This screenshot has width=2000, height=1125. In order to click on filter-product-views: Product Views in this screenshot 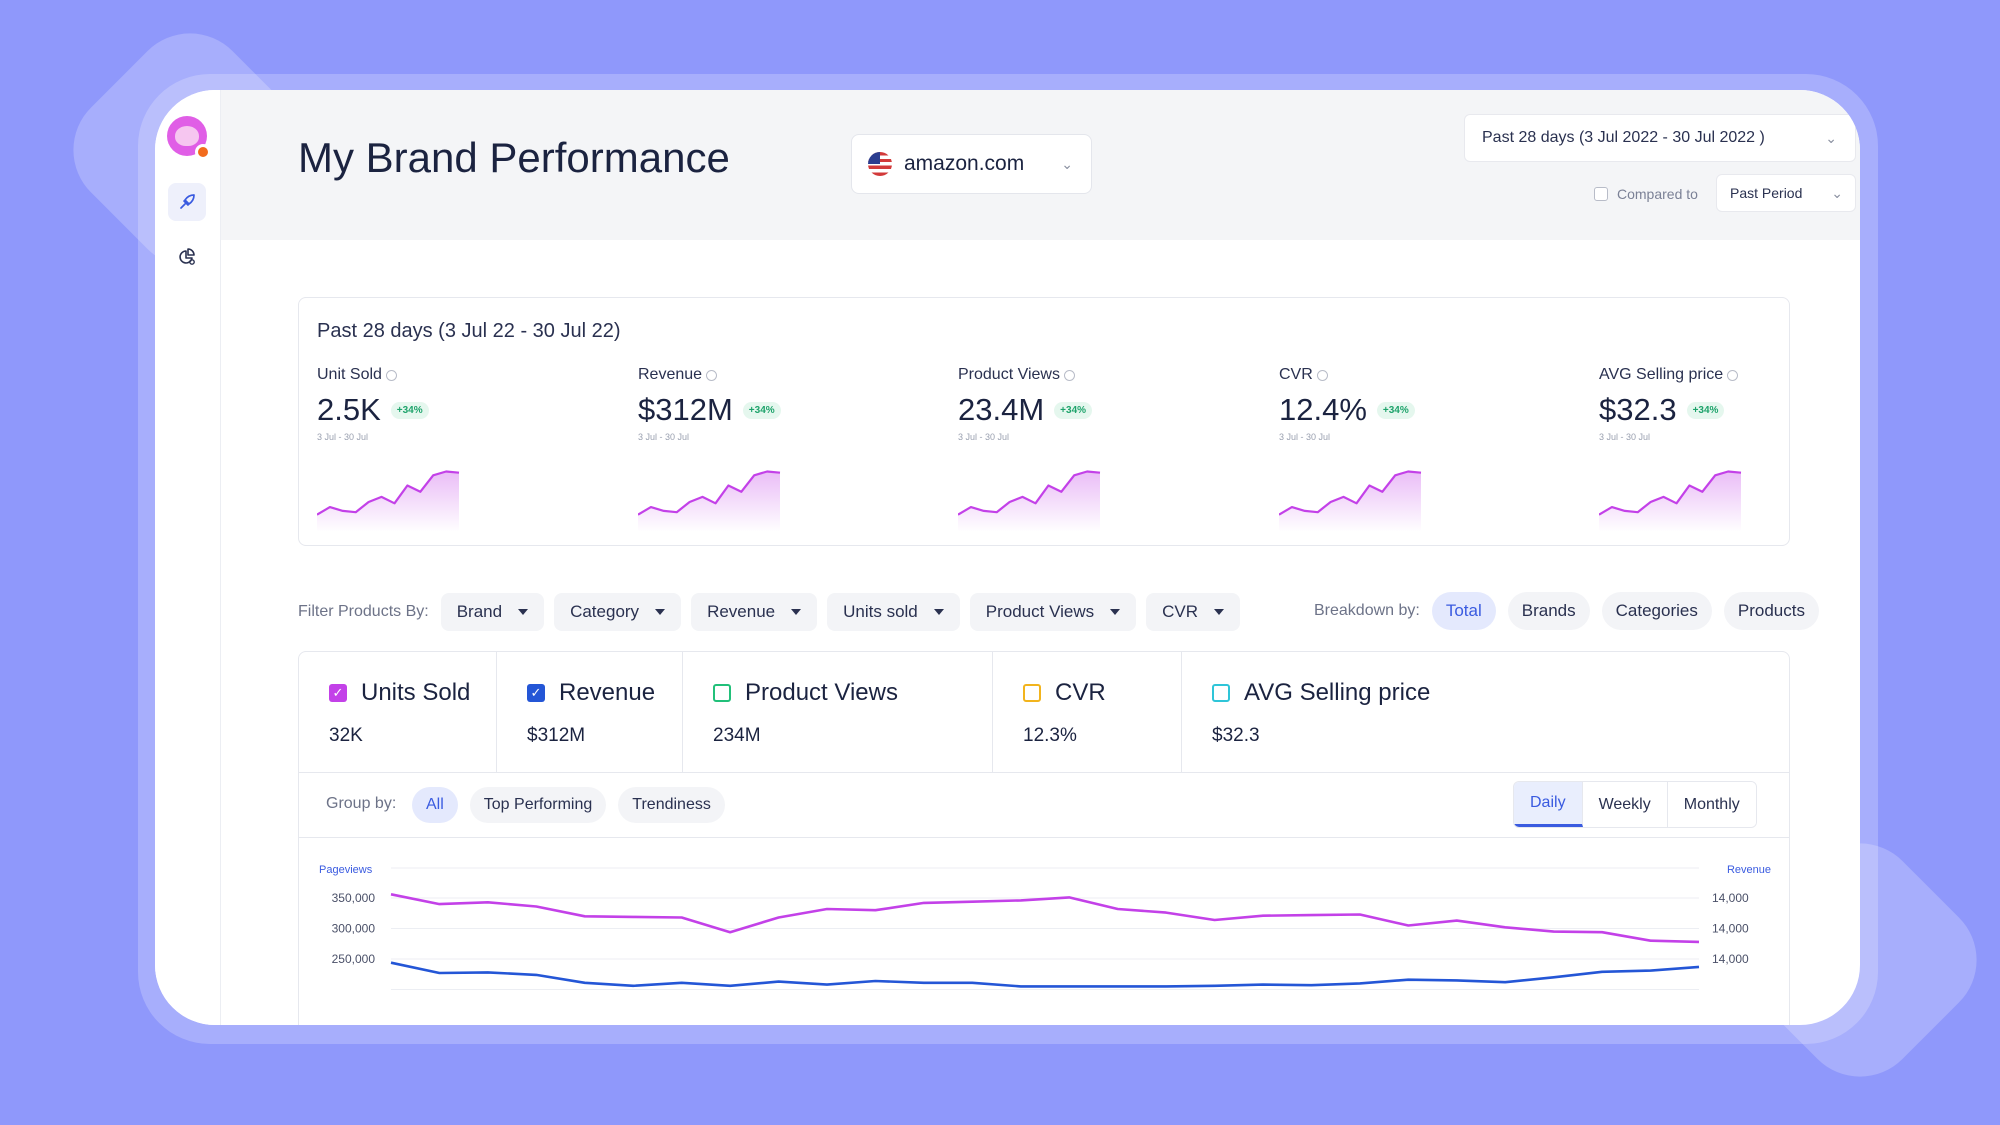, I will do `click(1053, 612)`.